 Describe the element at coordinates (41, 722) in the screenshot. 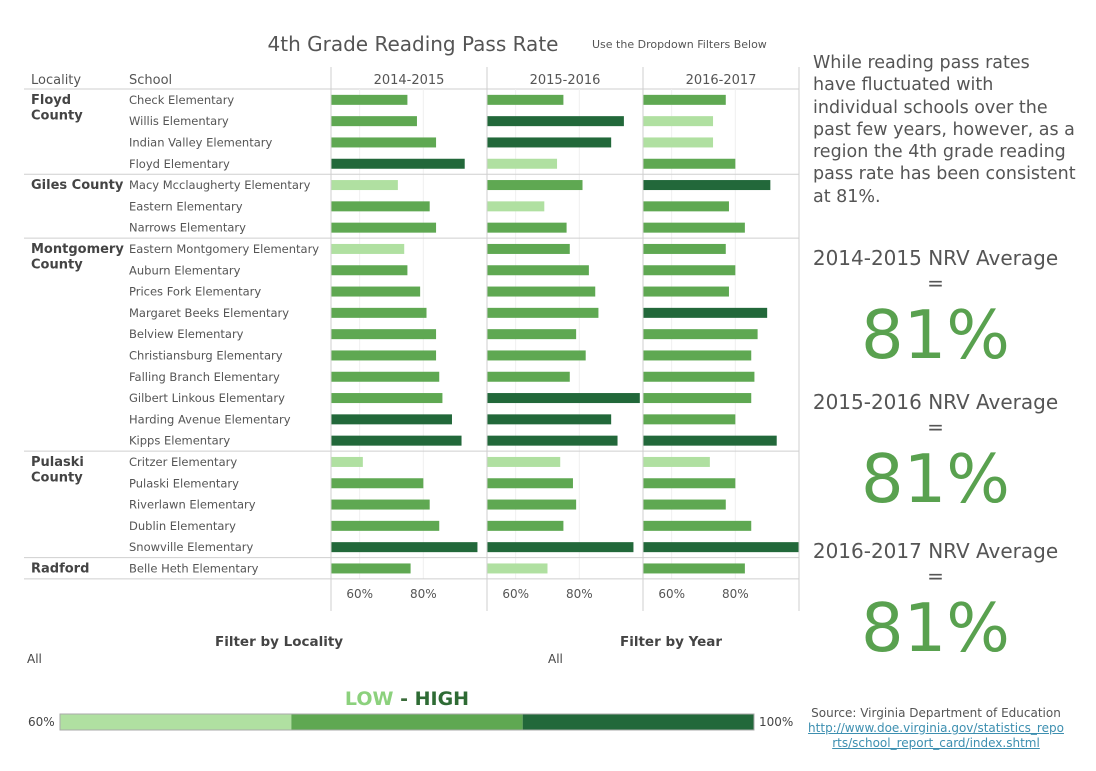

I see `legend-min-label: 60%` at that location.